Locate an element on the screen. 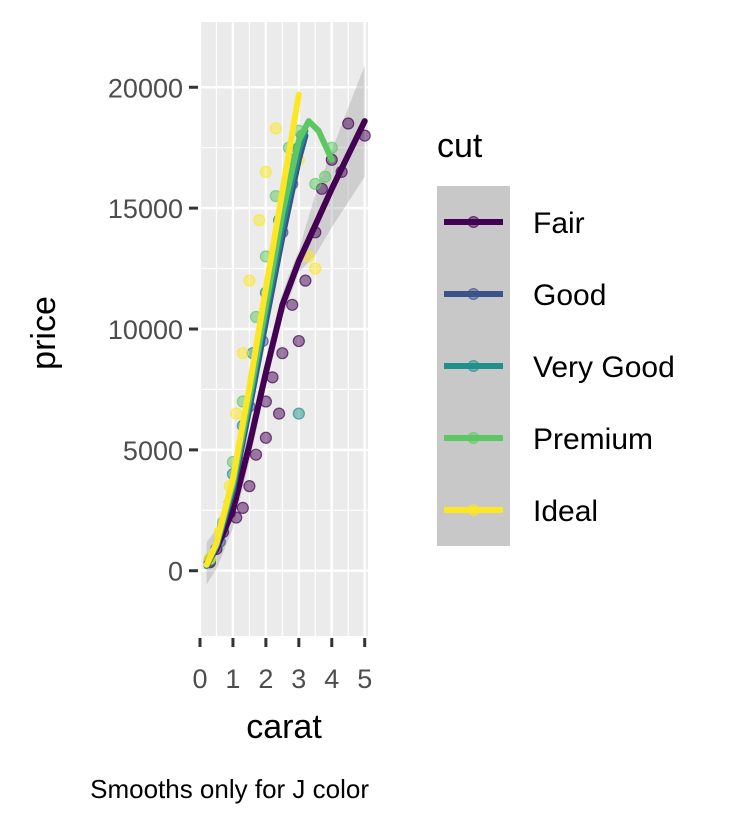  x-tick-label: 4 is located at coordinates (331, 679).